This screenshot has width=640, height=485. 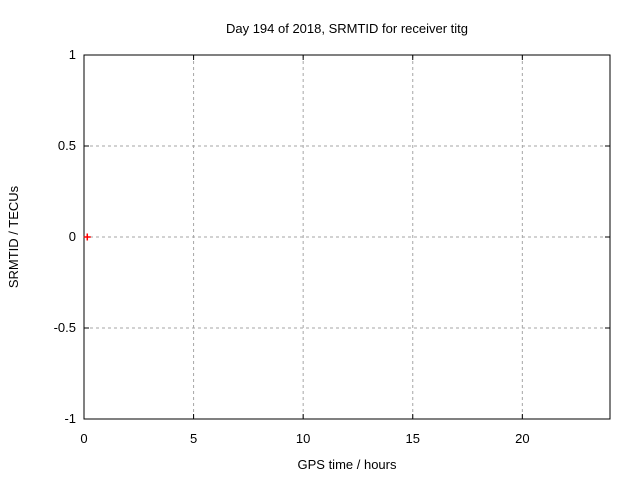 What do you see at coordinates (65, 327) in the screenshot?
I see `y-tick-label: -0.5` at bounding box center [65, 327].